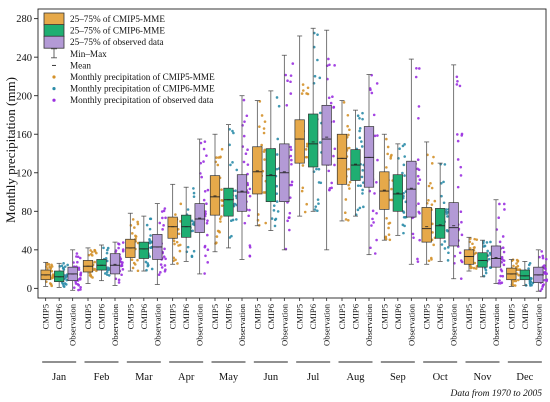  What do you see at coordinates (496, 393) in the screenshot?
I see `footnote: Data from 1970 to 2005` at bounding box center [496, 393].